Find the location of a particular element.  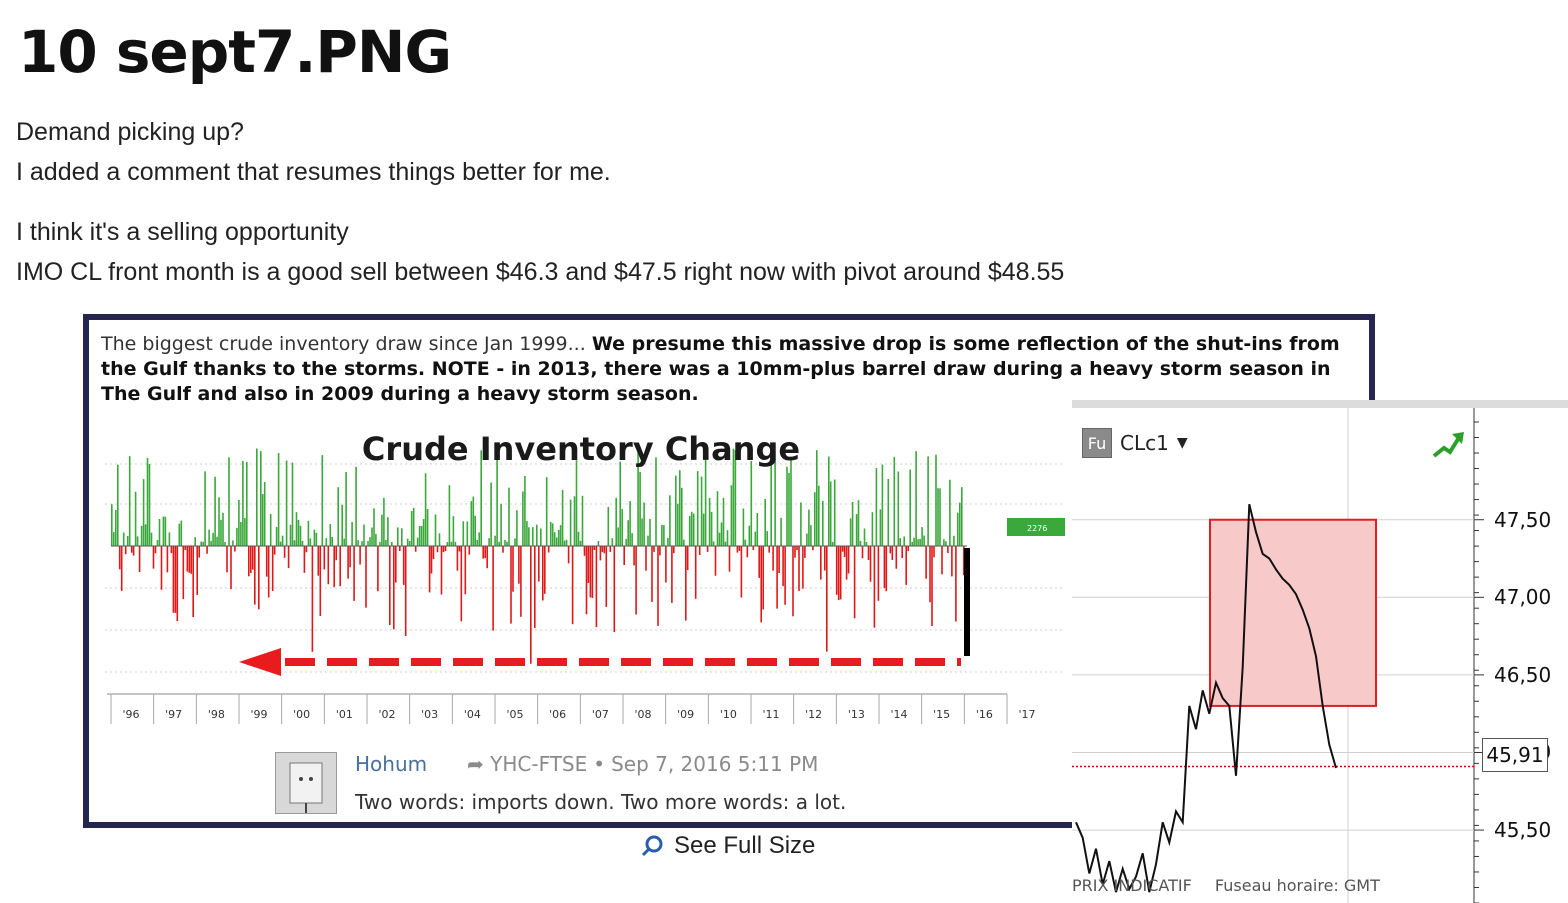

price-series-line is located at coordinates (1206, 698).